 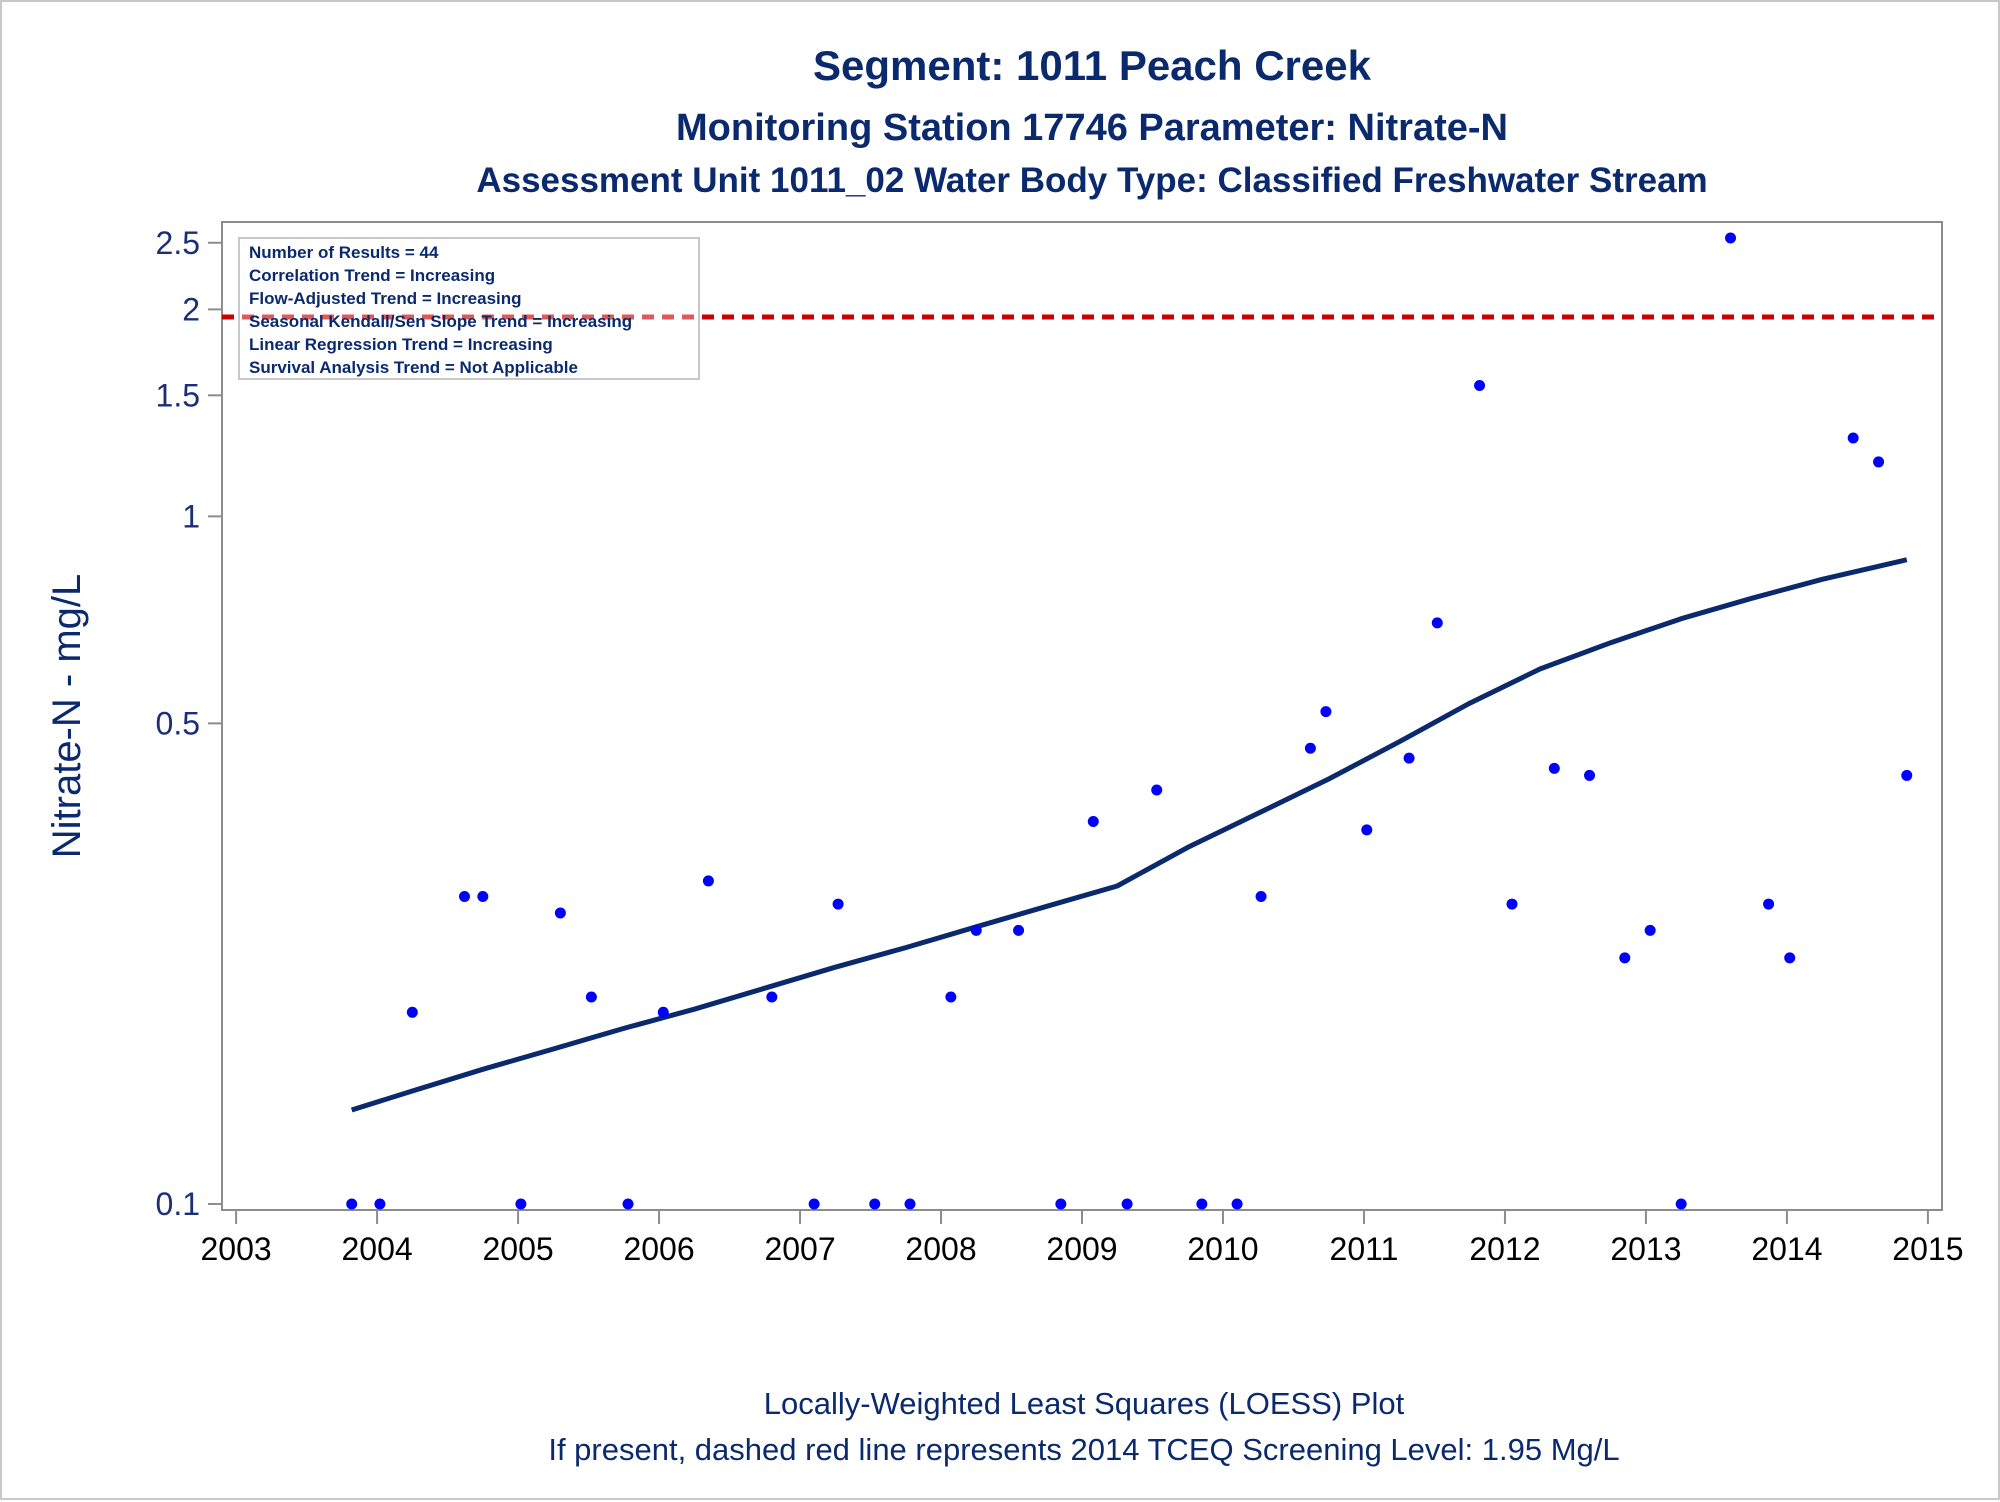 I want to click on y-tick-label: 0.1, so click(x=178, y=1204).